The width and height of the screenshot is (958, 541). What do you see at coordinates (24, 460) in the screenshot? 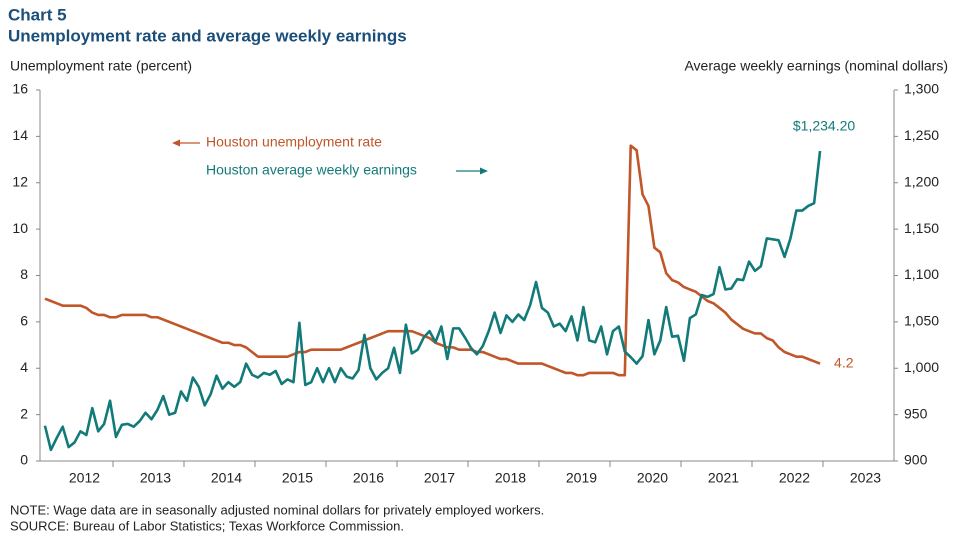
I see `y-tick-label: 0` at bounding box center [24, 460].